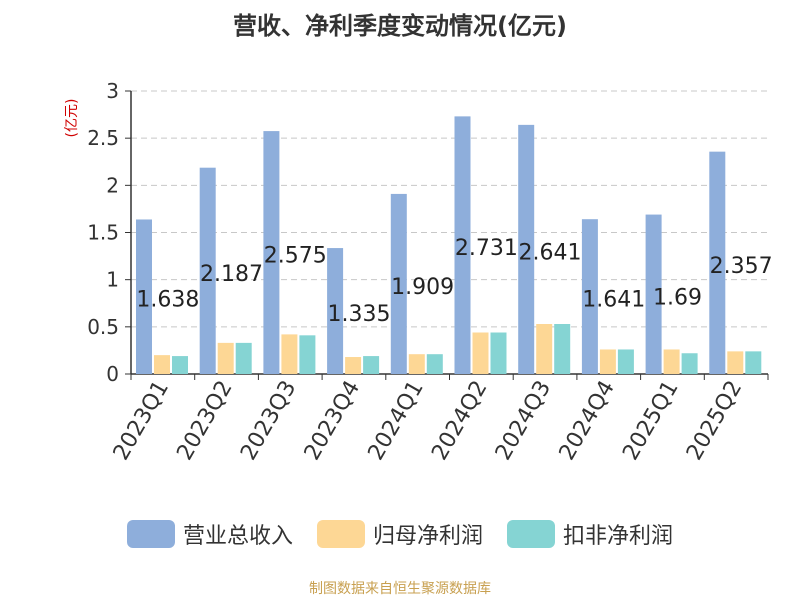  Describe the element at coordinates (422, 287) in the screenshot. I see `data-label: 1.909` at that location.